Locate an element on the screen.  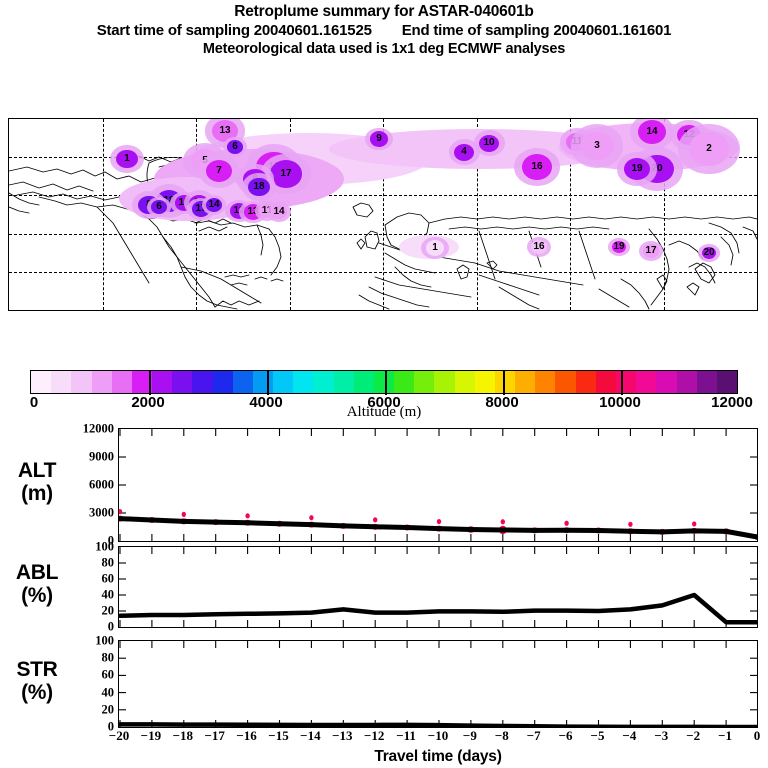
panel-name: ALT is located at coordinates (37, 470).